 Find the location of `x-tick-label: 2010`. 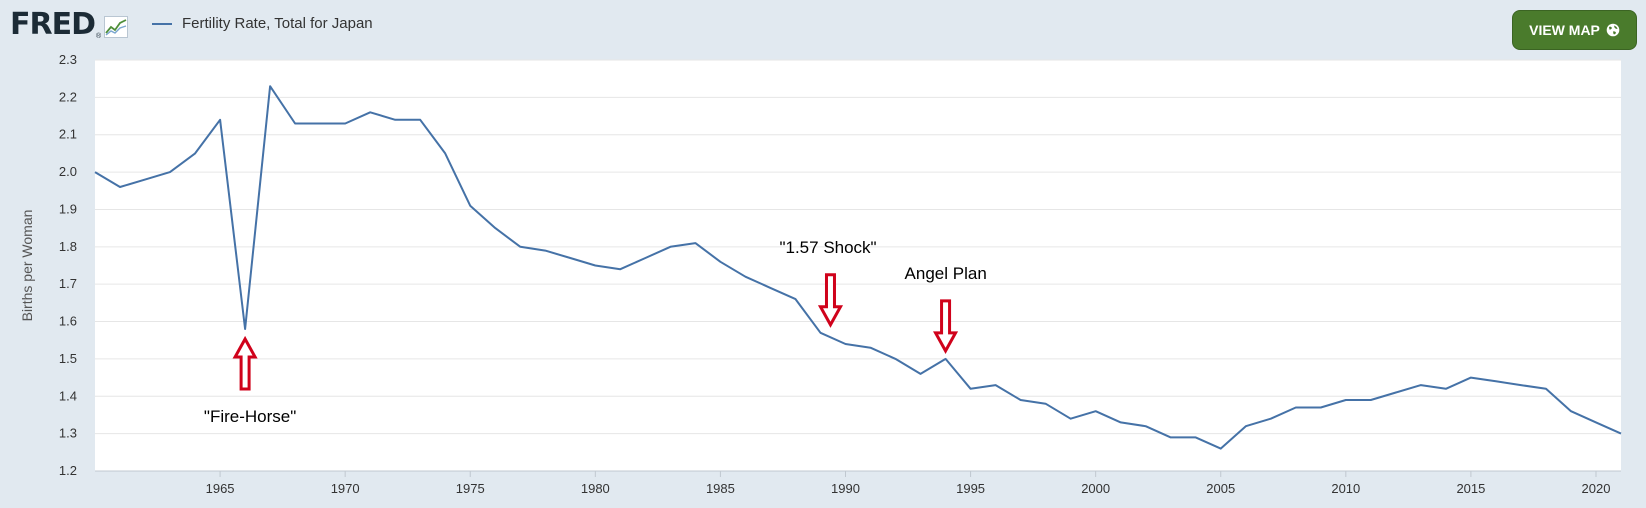

x-tick-label: 2010 is located at coordinates (1345, 488).